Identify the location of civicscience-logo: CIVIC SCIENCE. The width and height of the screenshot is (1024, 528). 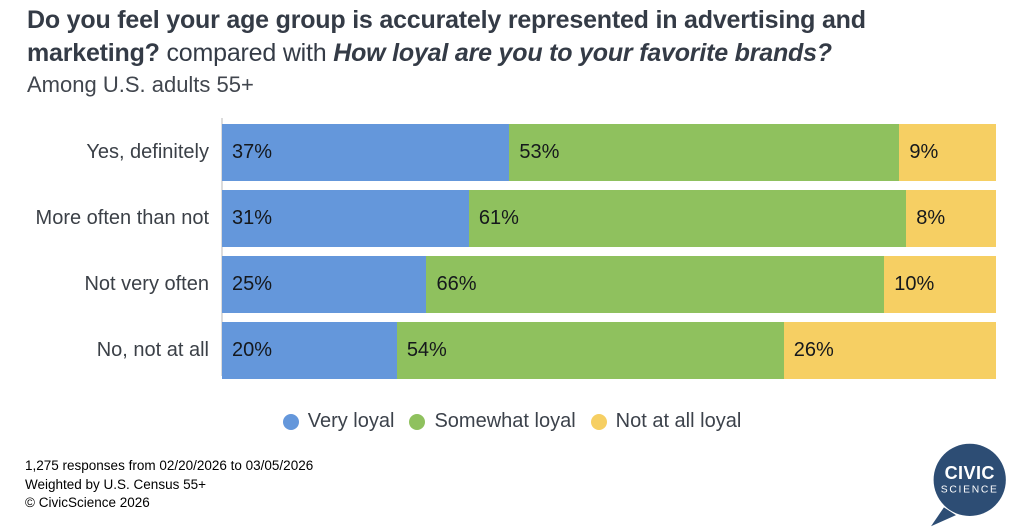
(968, 485).